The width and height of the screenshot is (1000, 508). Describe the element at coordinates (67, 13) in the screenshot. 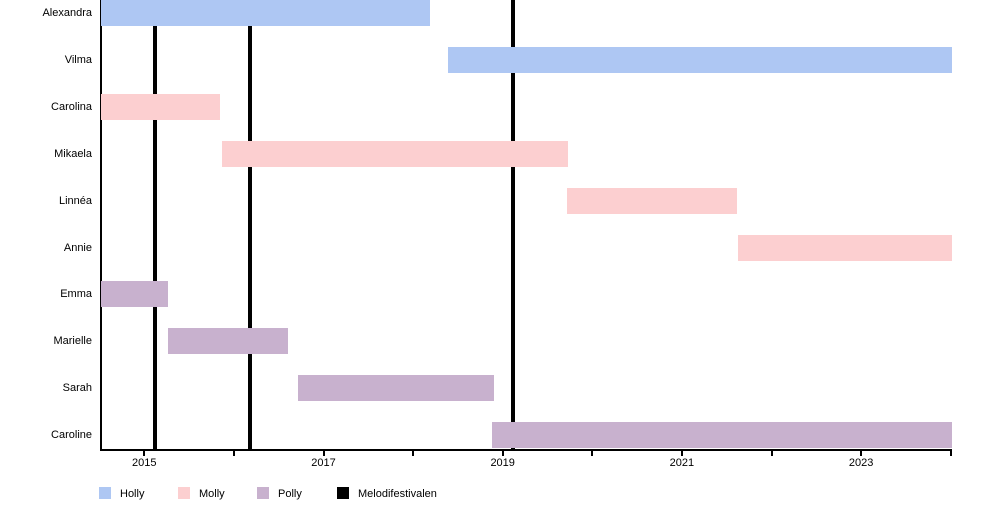

I see `row-label: Alexandra` at that location.